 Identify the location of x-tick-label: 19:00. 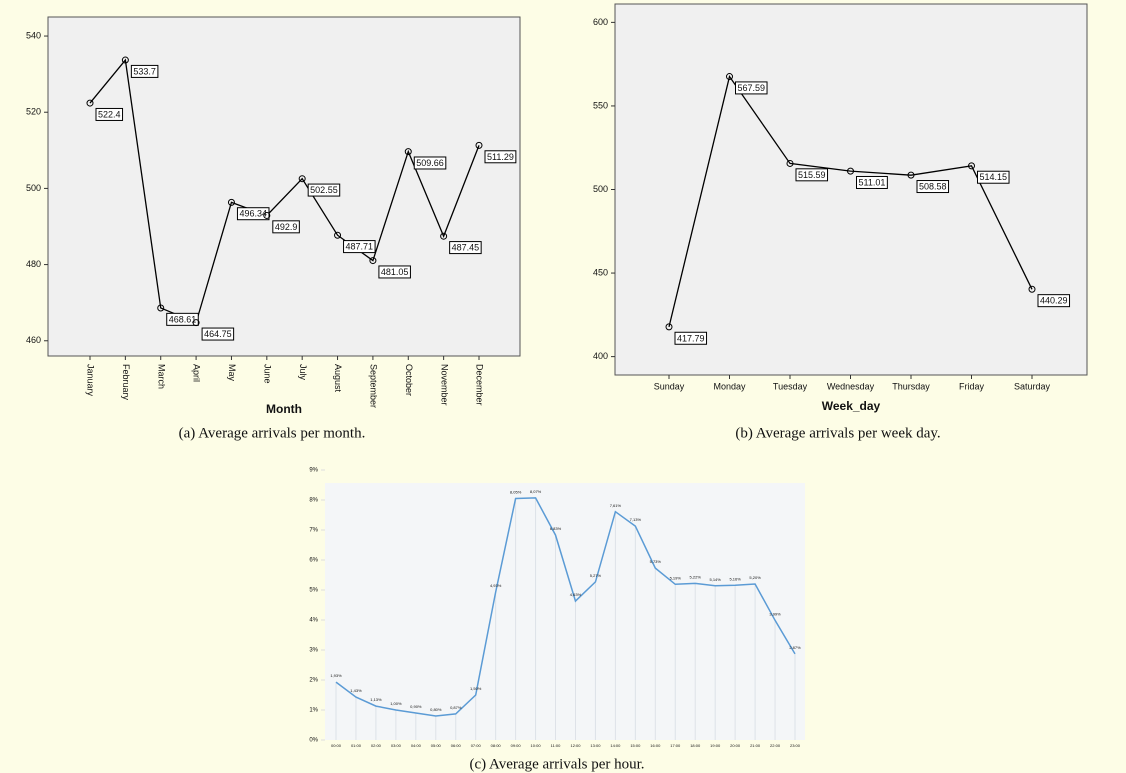
(715, 745).